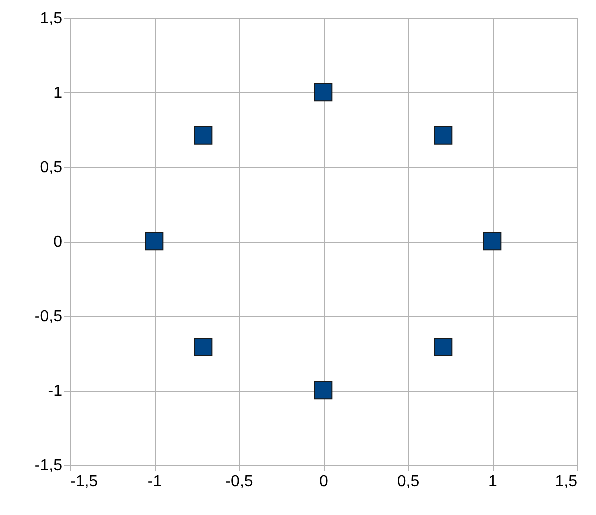  What do you see at coordinates (51, 19) in the screenshot?
I see `y-tick-label: 1,5` at bounding box center [51, 19].